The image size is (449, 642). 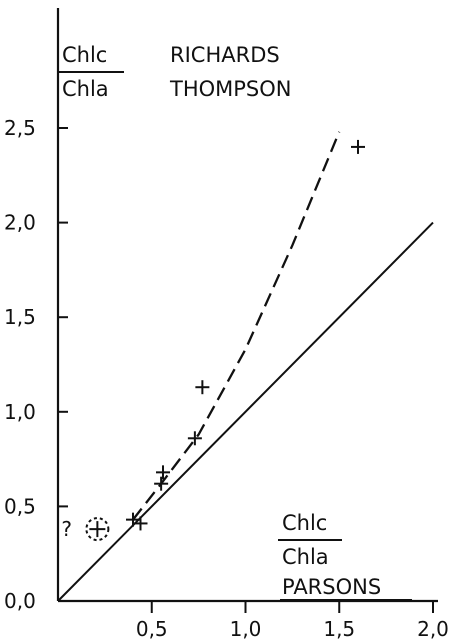 What do you see at coordinates (152, 629) in the screenshot?
I see `x-tick-label: 0,5` at bounding box center [152, 629].